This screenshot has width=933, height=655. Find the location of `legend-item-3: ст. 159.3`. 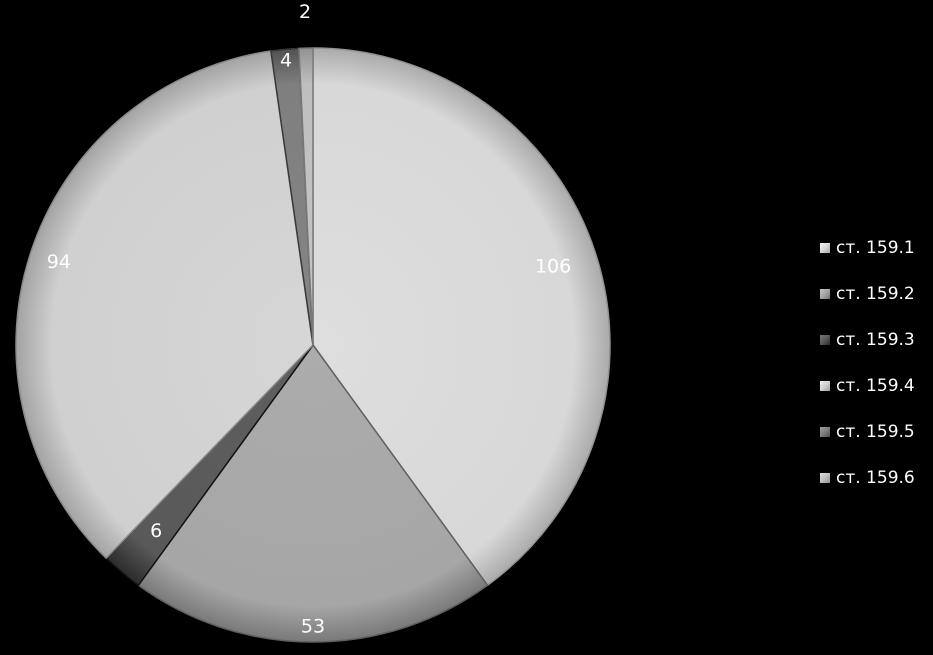

legend-item-3: ст. 159.3 is located at coordinates (876, 340).